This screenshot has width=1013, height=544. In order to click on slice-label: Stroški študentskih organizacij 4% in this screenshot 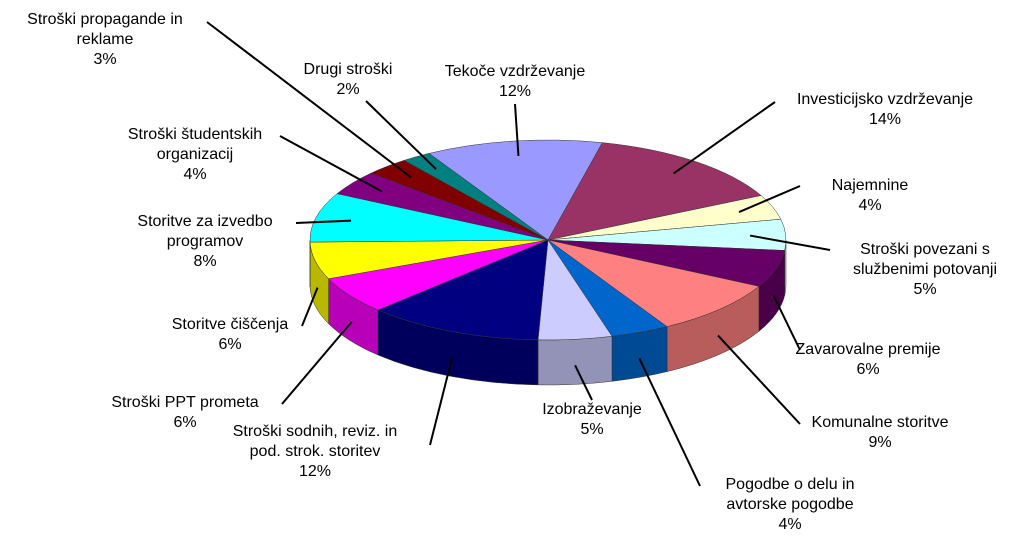, I will do `click(195, 155)`.